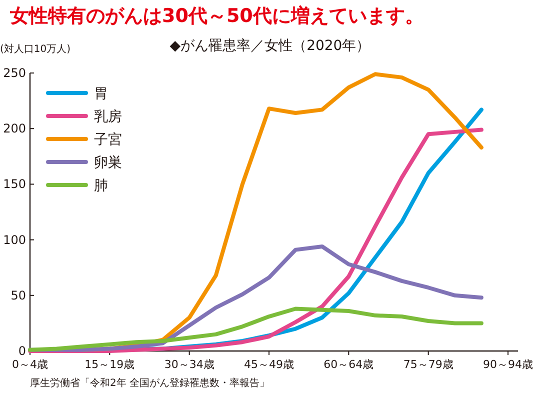 This screenshot has height=393, width=541. What do you see at coordinates (150, 383) in the screenshot?
I see `text: 厚生労働省「令和2年 全国がん登録罹患数・率報告」` at bounding box center [150, 383].